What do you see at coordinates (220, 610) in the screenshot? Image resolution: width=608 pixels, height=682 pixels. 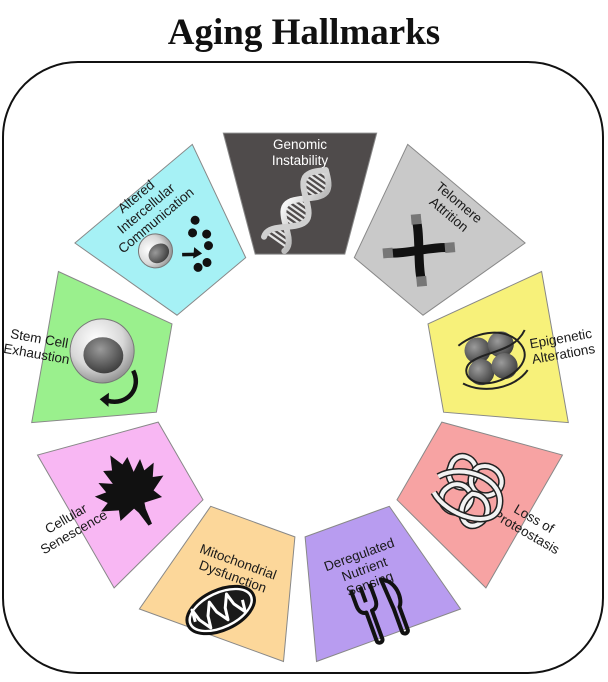 I see `mitochondrion-icon` at bounding box center [220, 610].